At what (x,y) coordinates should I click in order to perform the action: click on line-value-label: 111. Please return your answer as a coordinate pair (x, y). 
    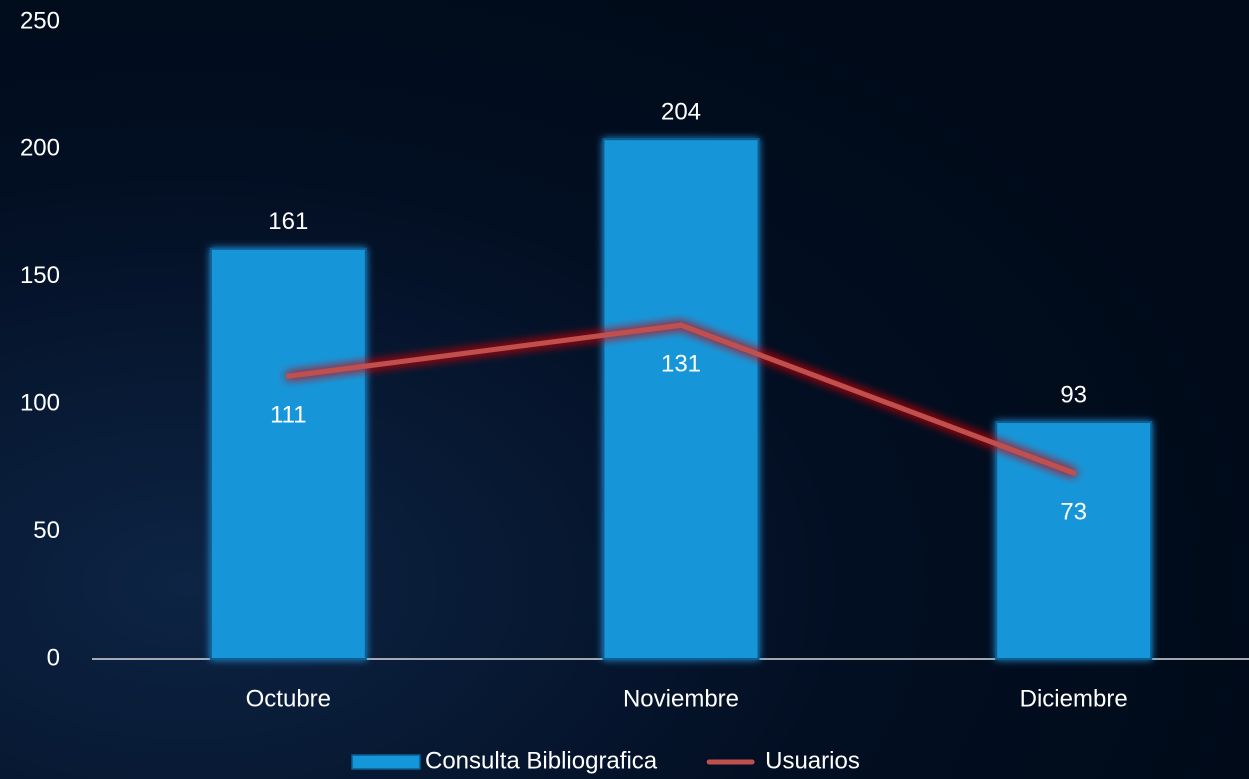
    Looking at the image, I should click on (288, 415).